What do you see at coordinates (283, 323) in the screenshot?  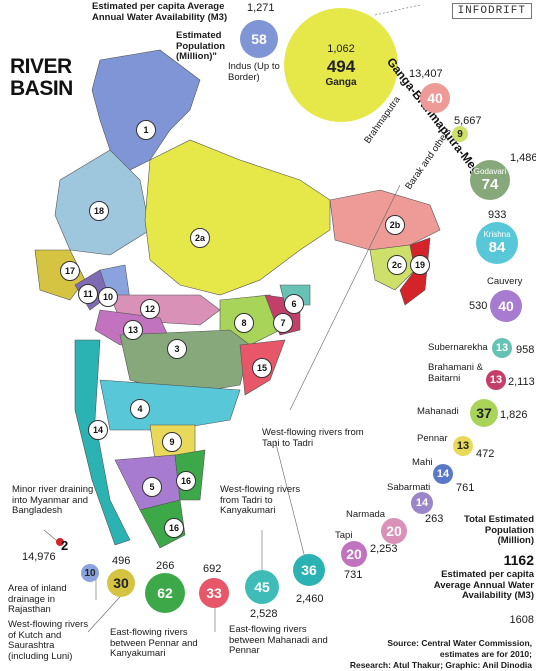 I see `map-label: 7` at bounding box center [283, 323].